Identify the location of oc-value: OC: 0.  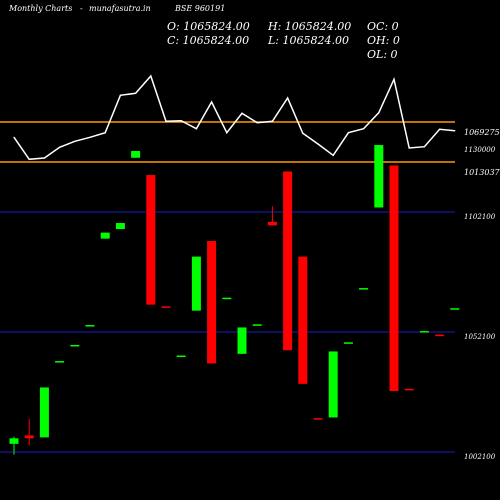
(383, 26).